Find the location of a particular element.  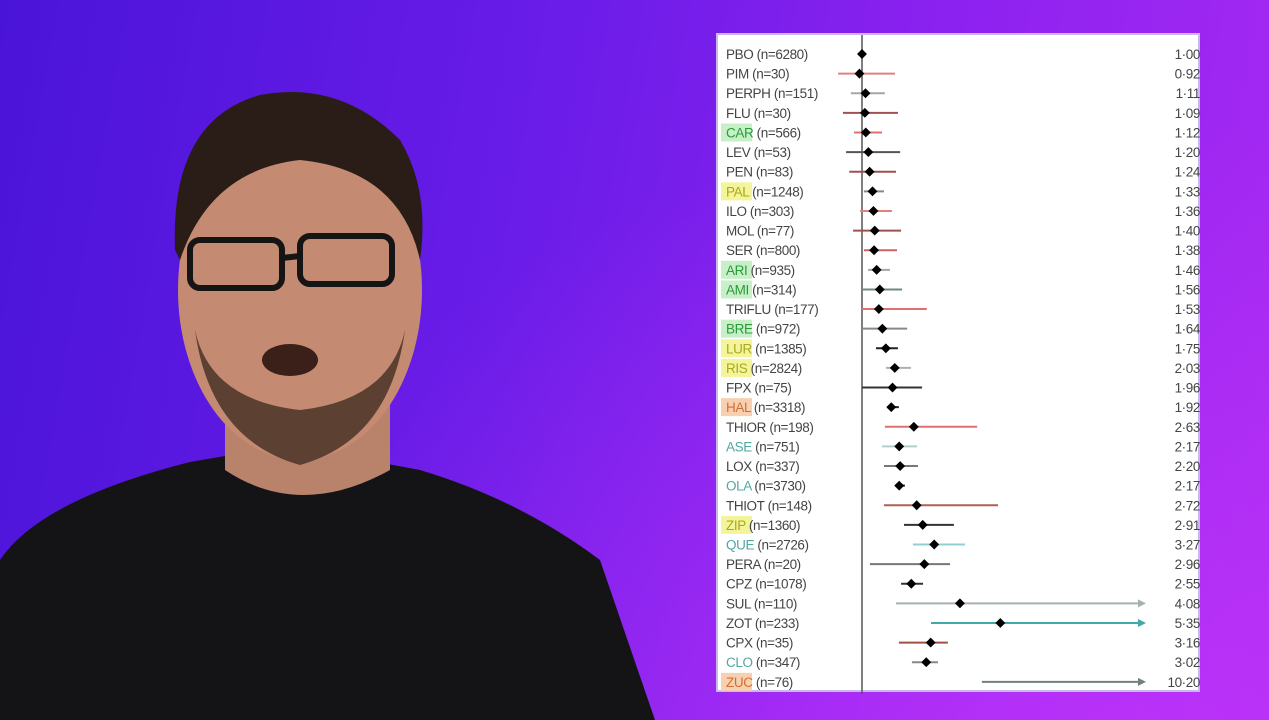

row-value: 2·72 is located at coordinates (1187, 505).